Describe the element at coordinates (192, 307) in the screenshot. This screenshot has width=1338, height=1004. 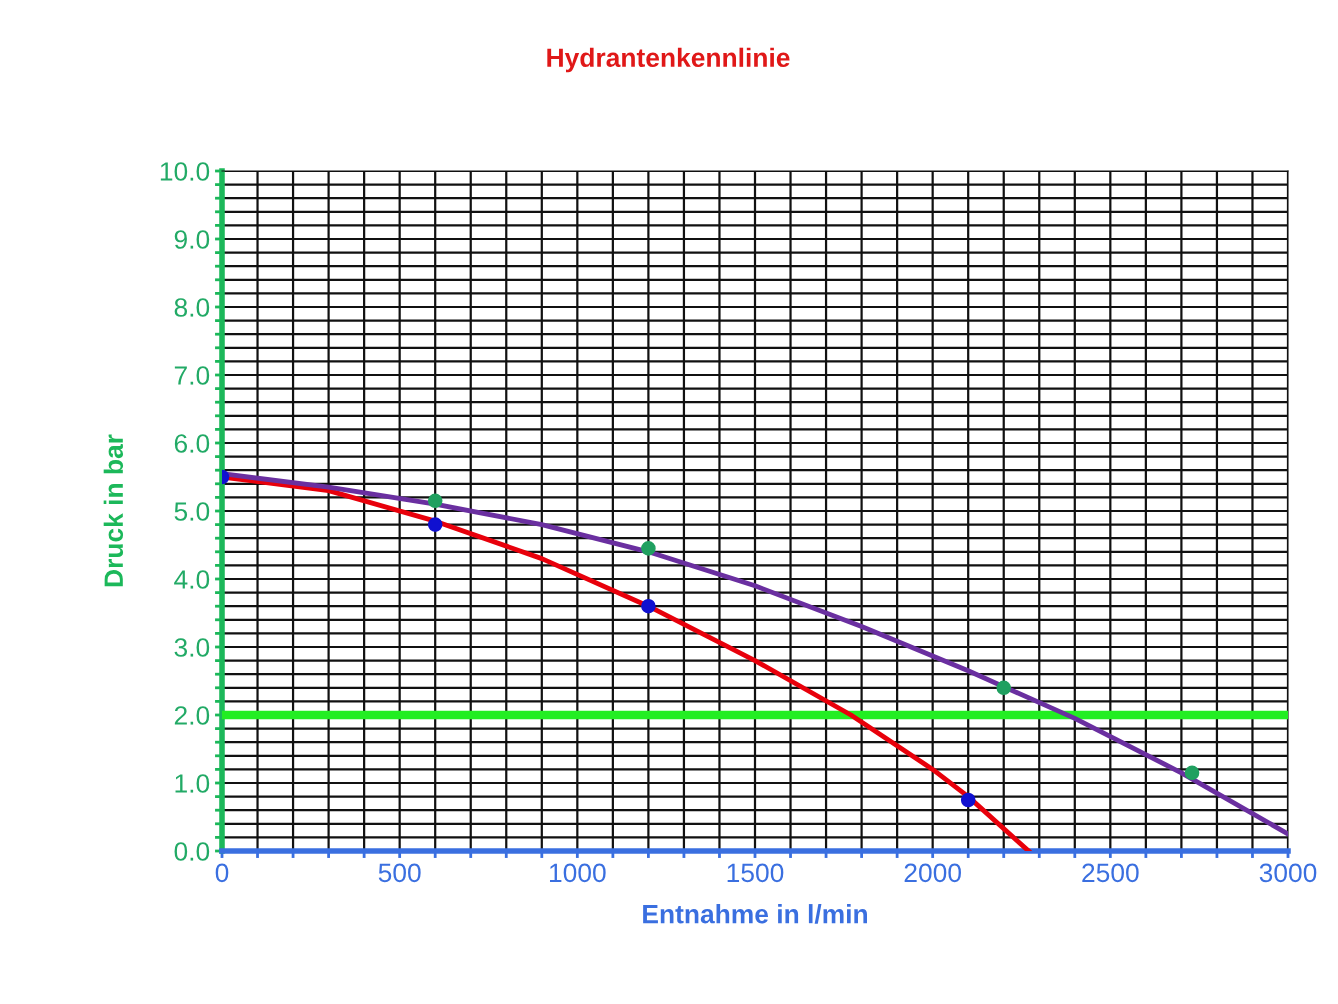
I see `y-tick-label: 8.0` at that location.